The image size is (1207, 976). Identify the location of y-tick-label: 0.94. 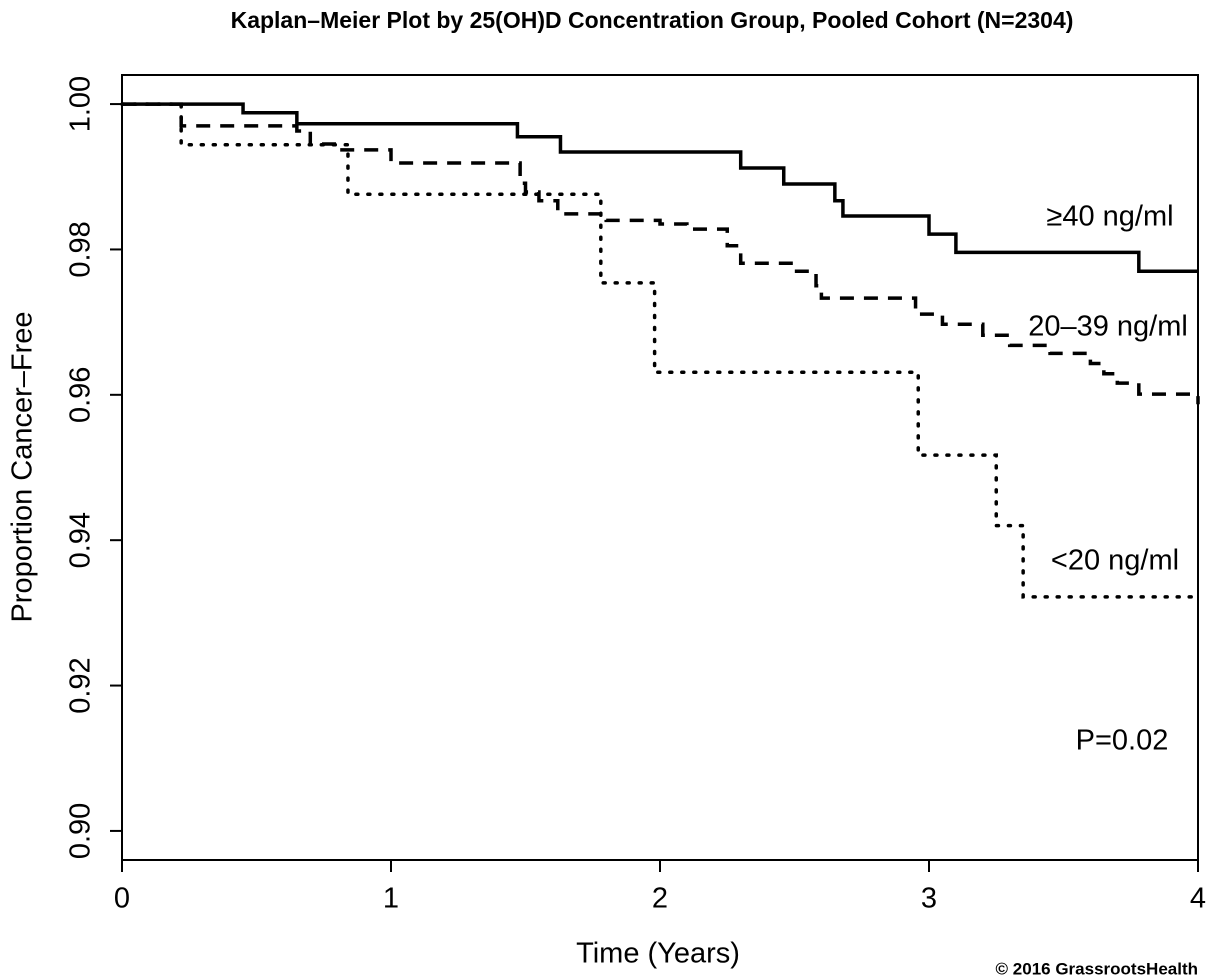
(81, 540).